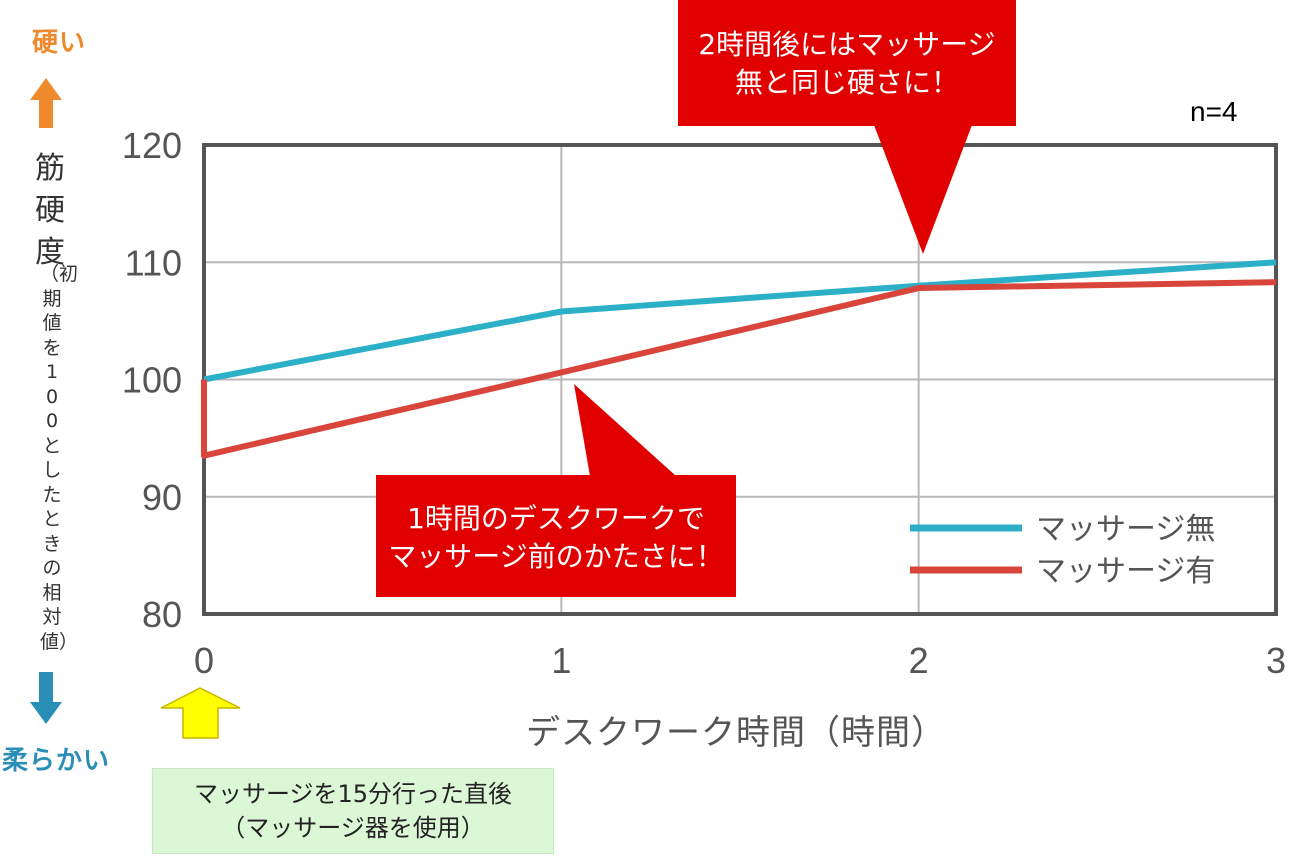 Image resolution: width=1316 pixels, height=864 pixels. I want to click on callout-top-line1: 2時間後にはマッサージ, so click(847, 44).